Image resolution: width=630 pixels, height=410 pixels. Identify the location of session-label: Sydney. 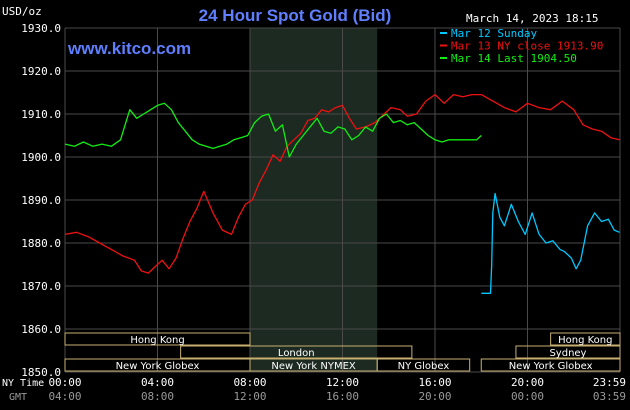
(567, 353).